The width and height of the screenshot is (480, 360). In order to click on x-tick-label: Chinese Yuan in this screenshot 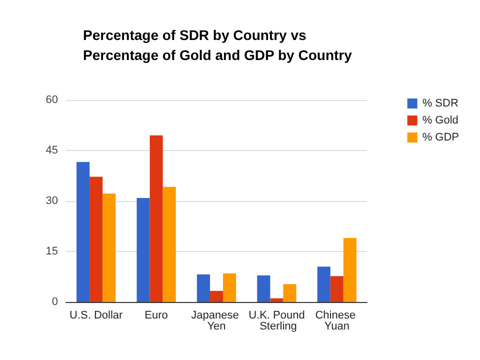, I will do `click(337, 321)`.